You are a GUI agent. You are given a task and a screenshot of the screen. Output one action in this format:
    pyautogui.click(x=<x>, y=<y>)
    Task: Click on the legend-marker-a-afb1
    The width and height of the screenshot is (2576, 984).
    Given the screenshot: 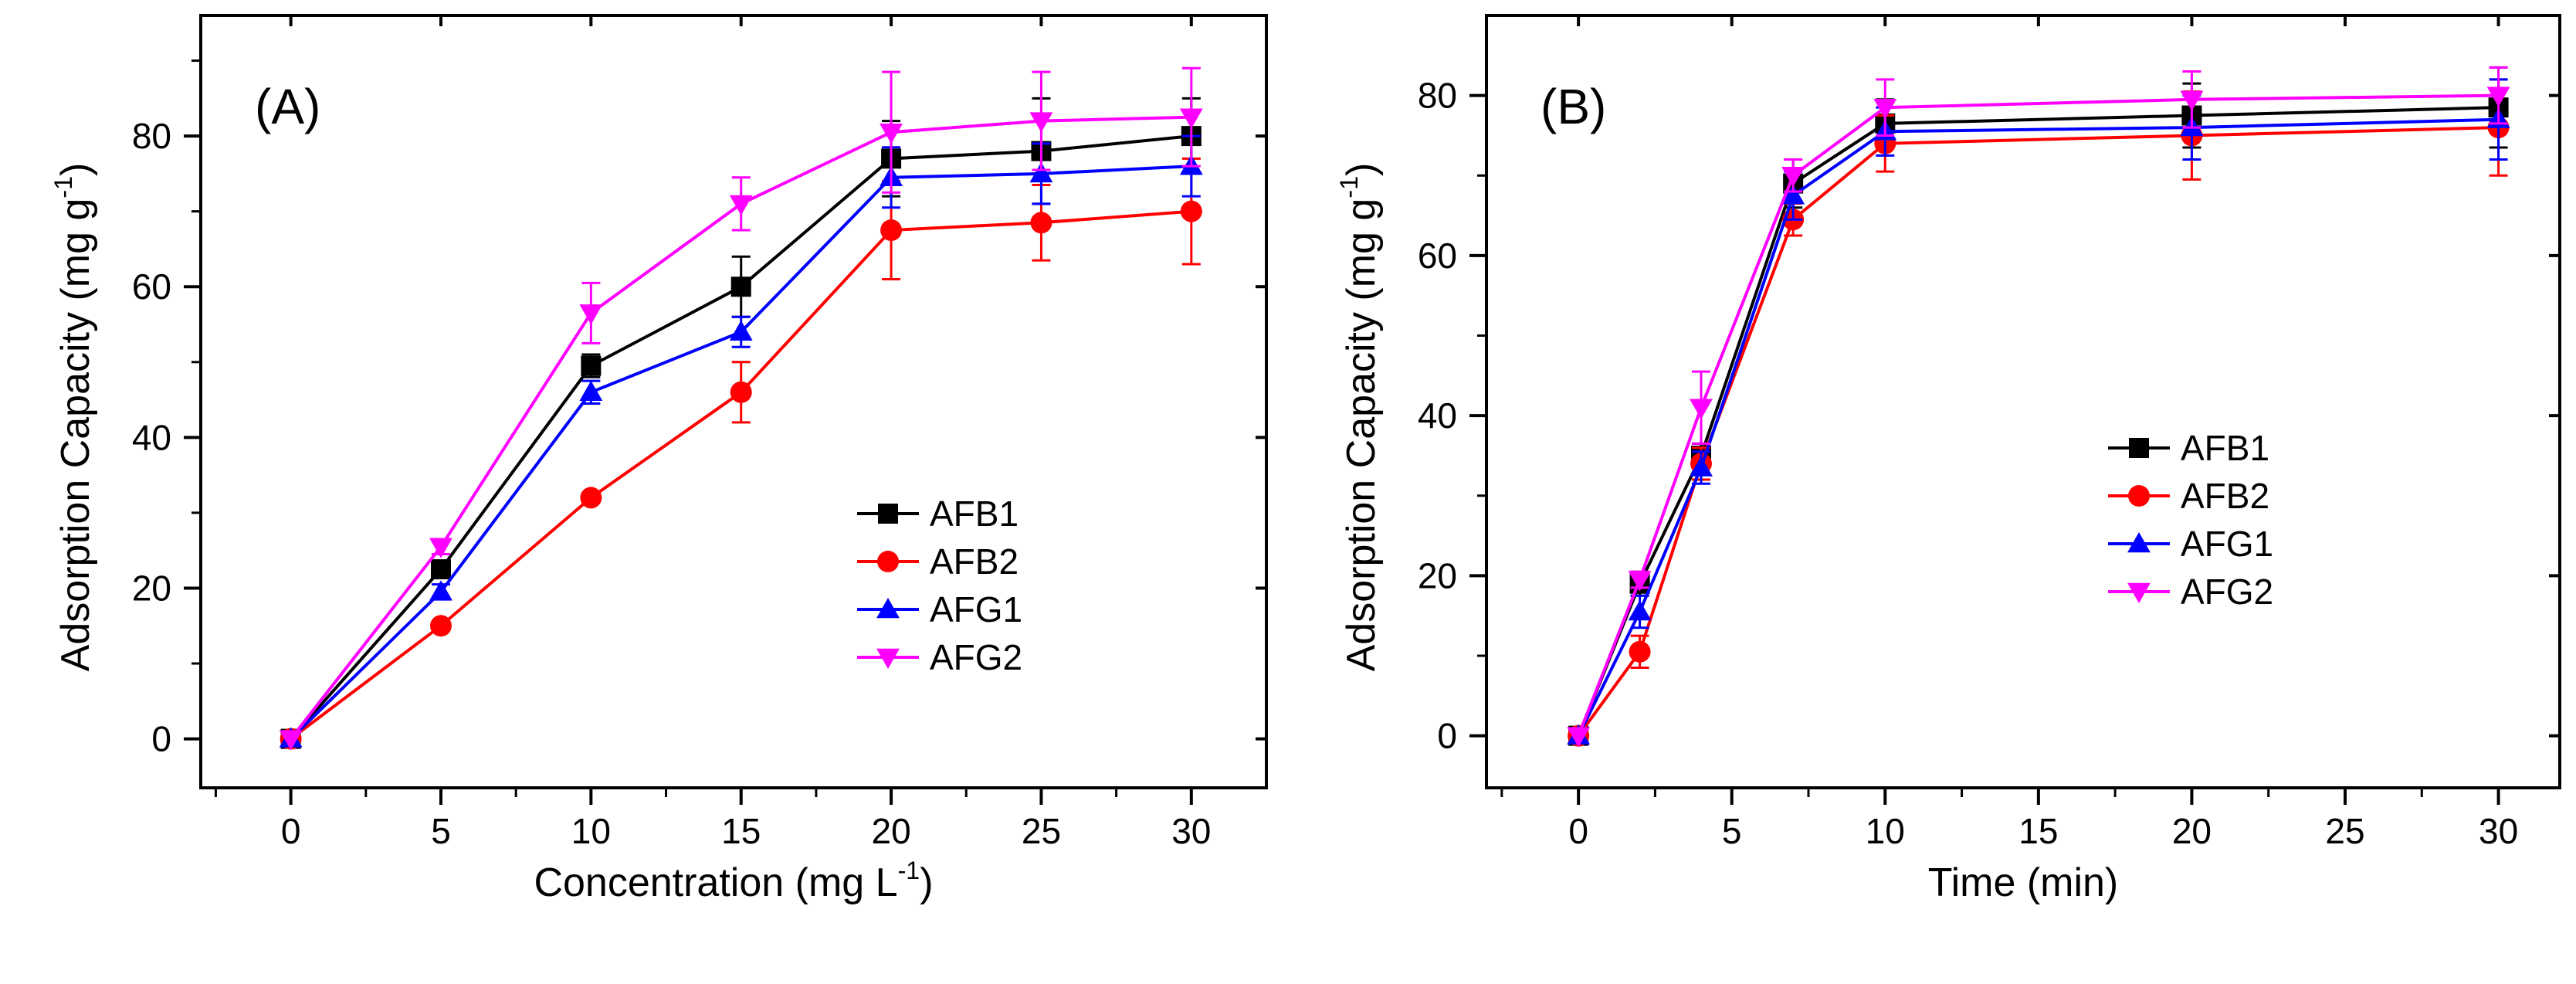 What is the action you would take?
    pyautogui.click(x=888, y=514)
    